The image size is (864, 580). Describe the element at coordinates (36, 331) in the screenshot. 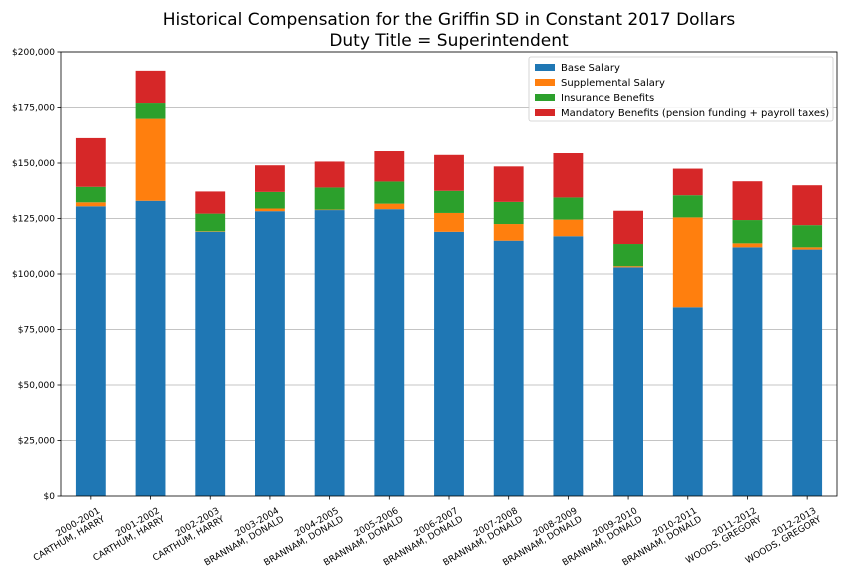

I see `y-tick-label: $75,000` at that location.